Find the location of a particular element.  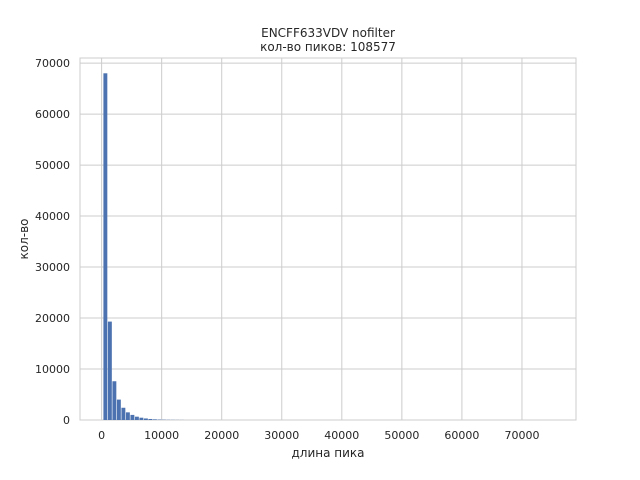

y-tick-label: 20000 is located at coordinates (52, 318).